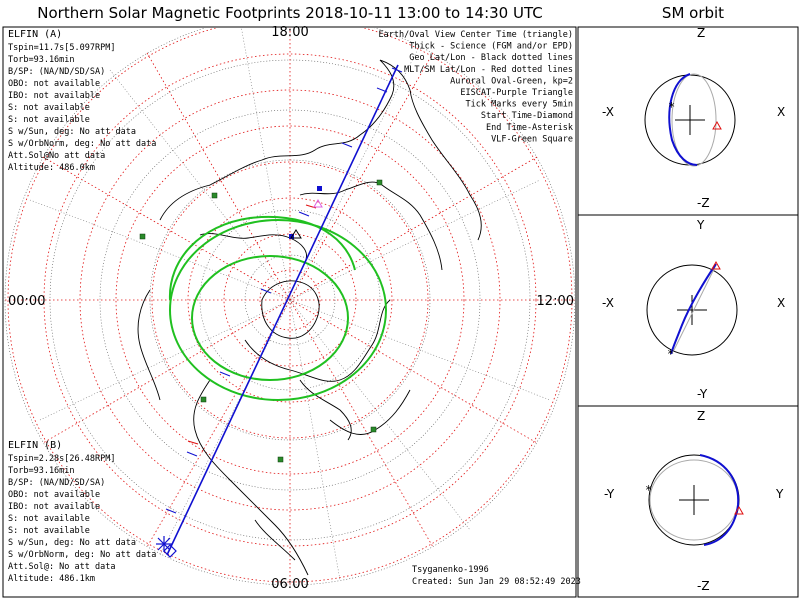 The image size is (800, 600). I want to click on elfin-b-line: Att.Sol@: No att data, so click(61, 567).